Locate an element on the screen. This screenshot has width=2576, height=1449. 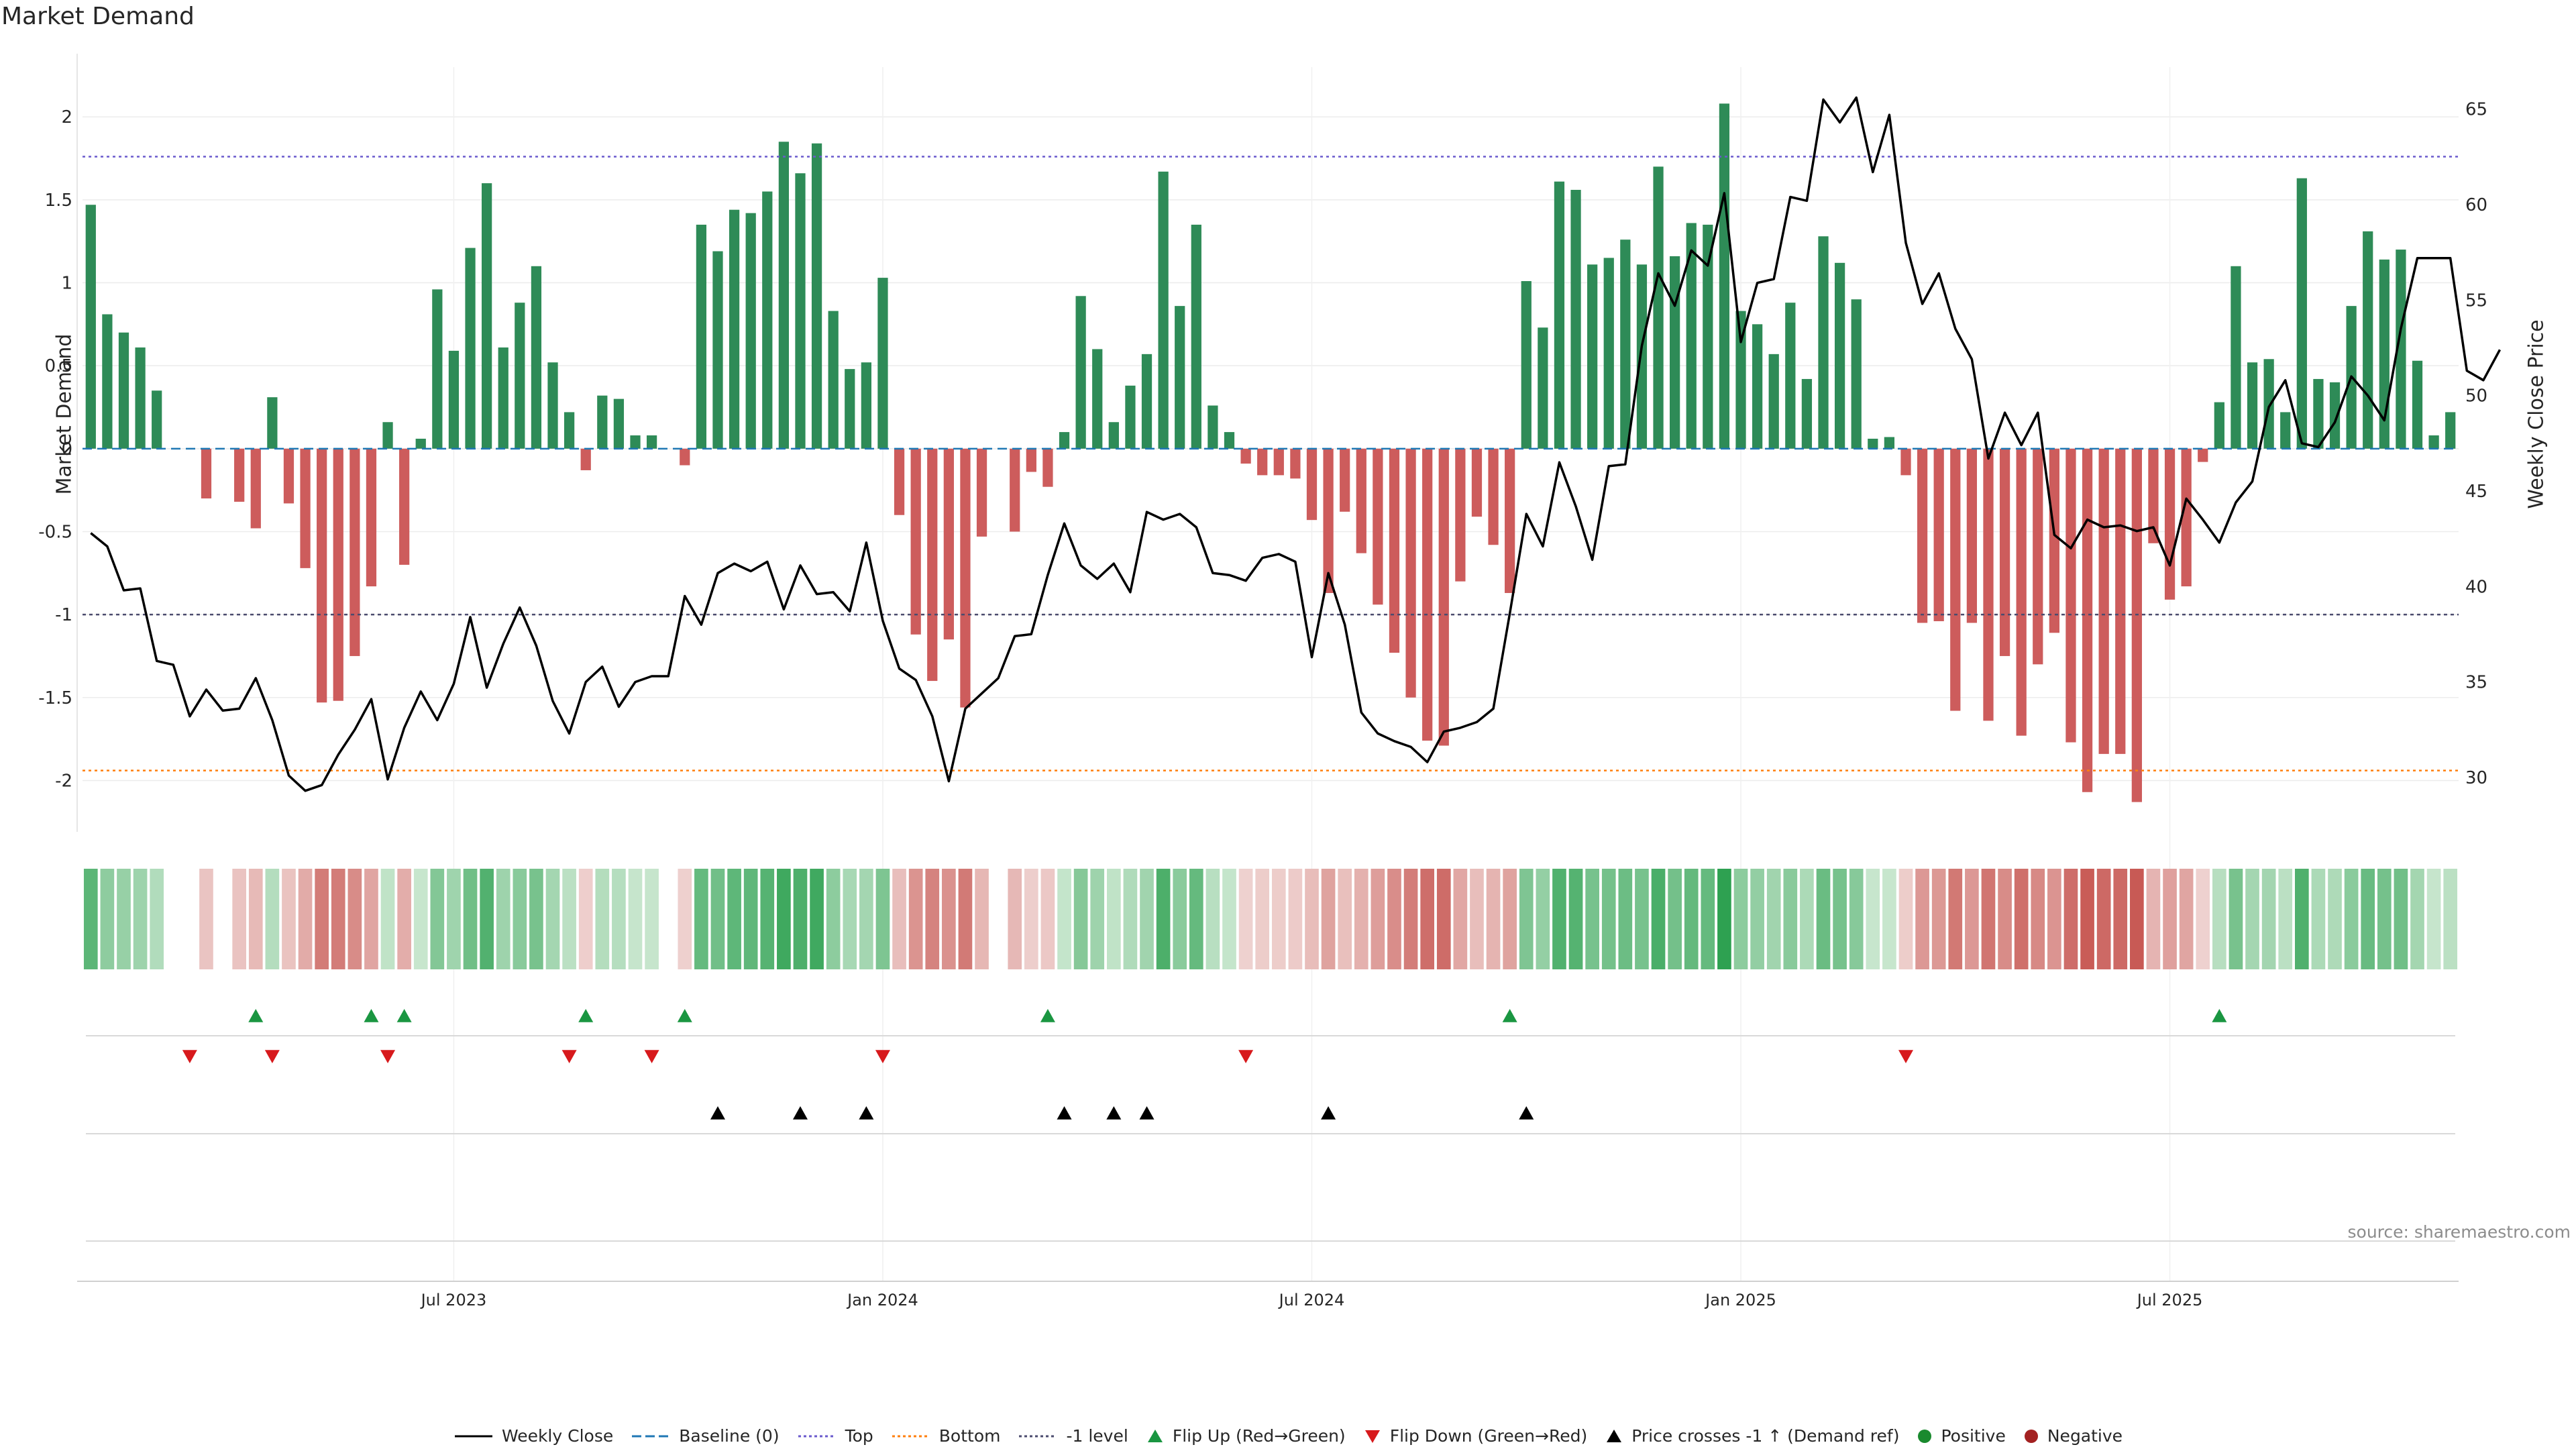
legend-item: -1 level is located at coordinates (1073, 1436).